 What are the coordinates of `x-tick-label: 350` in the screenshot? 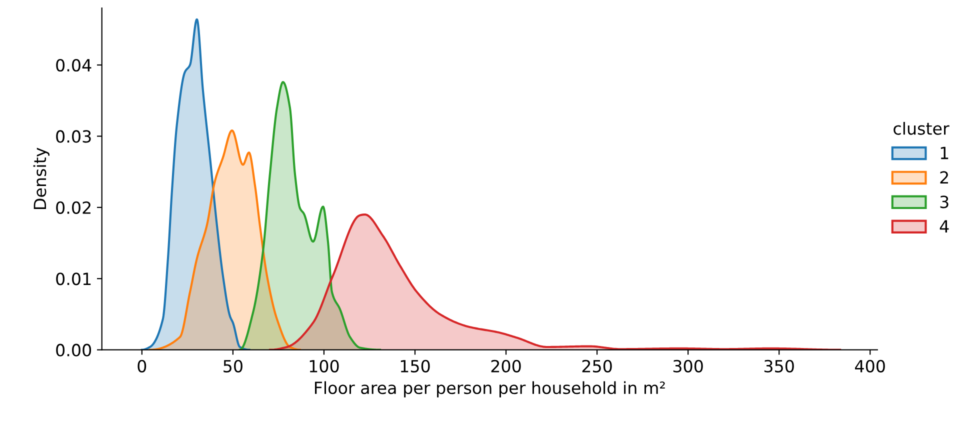 It's located at (779, 366).